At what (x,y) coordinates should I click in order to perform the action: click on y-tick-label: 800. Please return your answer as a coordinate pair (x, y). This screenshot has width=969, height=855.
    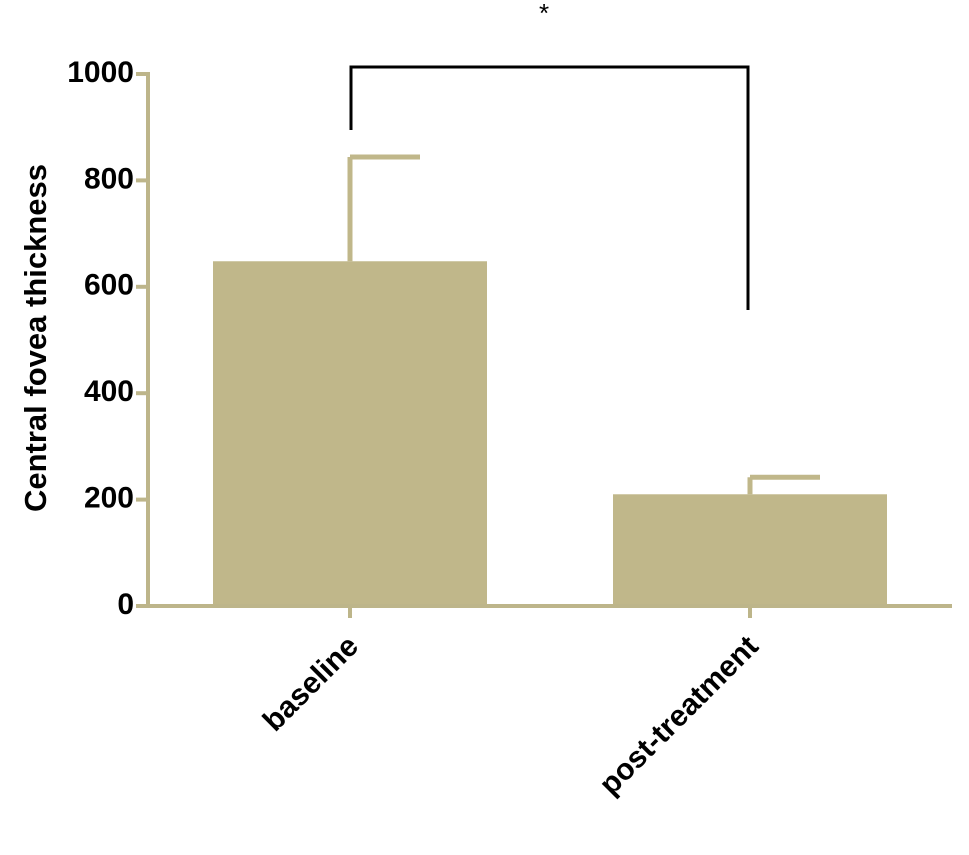
    Looking at the image, I should click on (109, 178).